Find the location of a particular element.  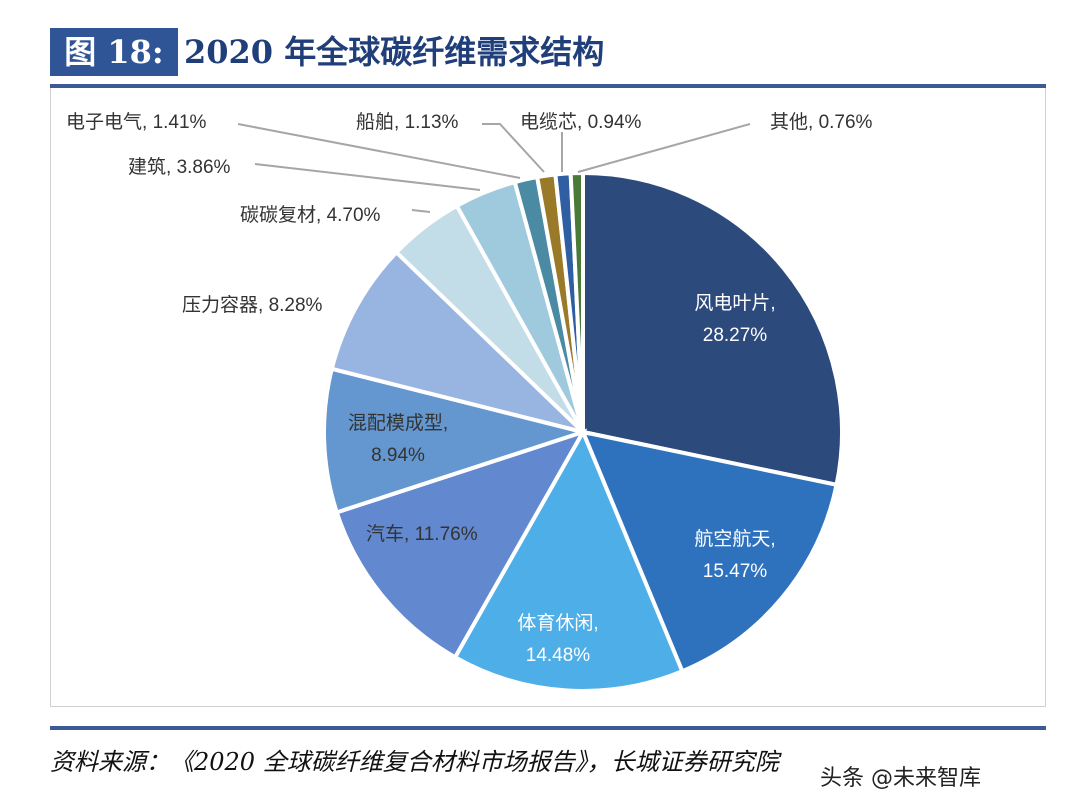

slice-name: 压力容器 is located at coordinates (220, 305).